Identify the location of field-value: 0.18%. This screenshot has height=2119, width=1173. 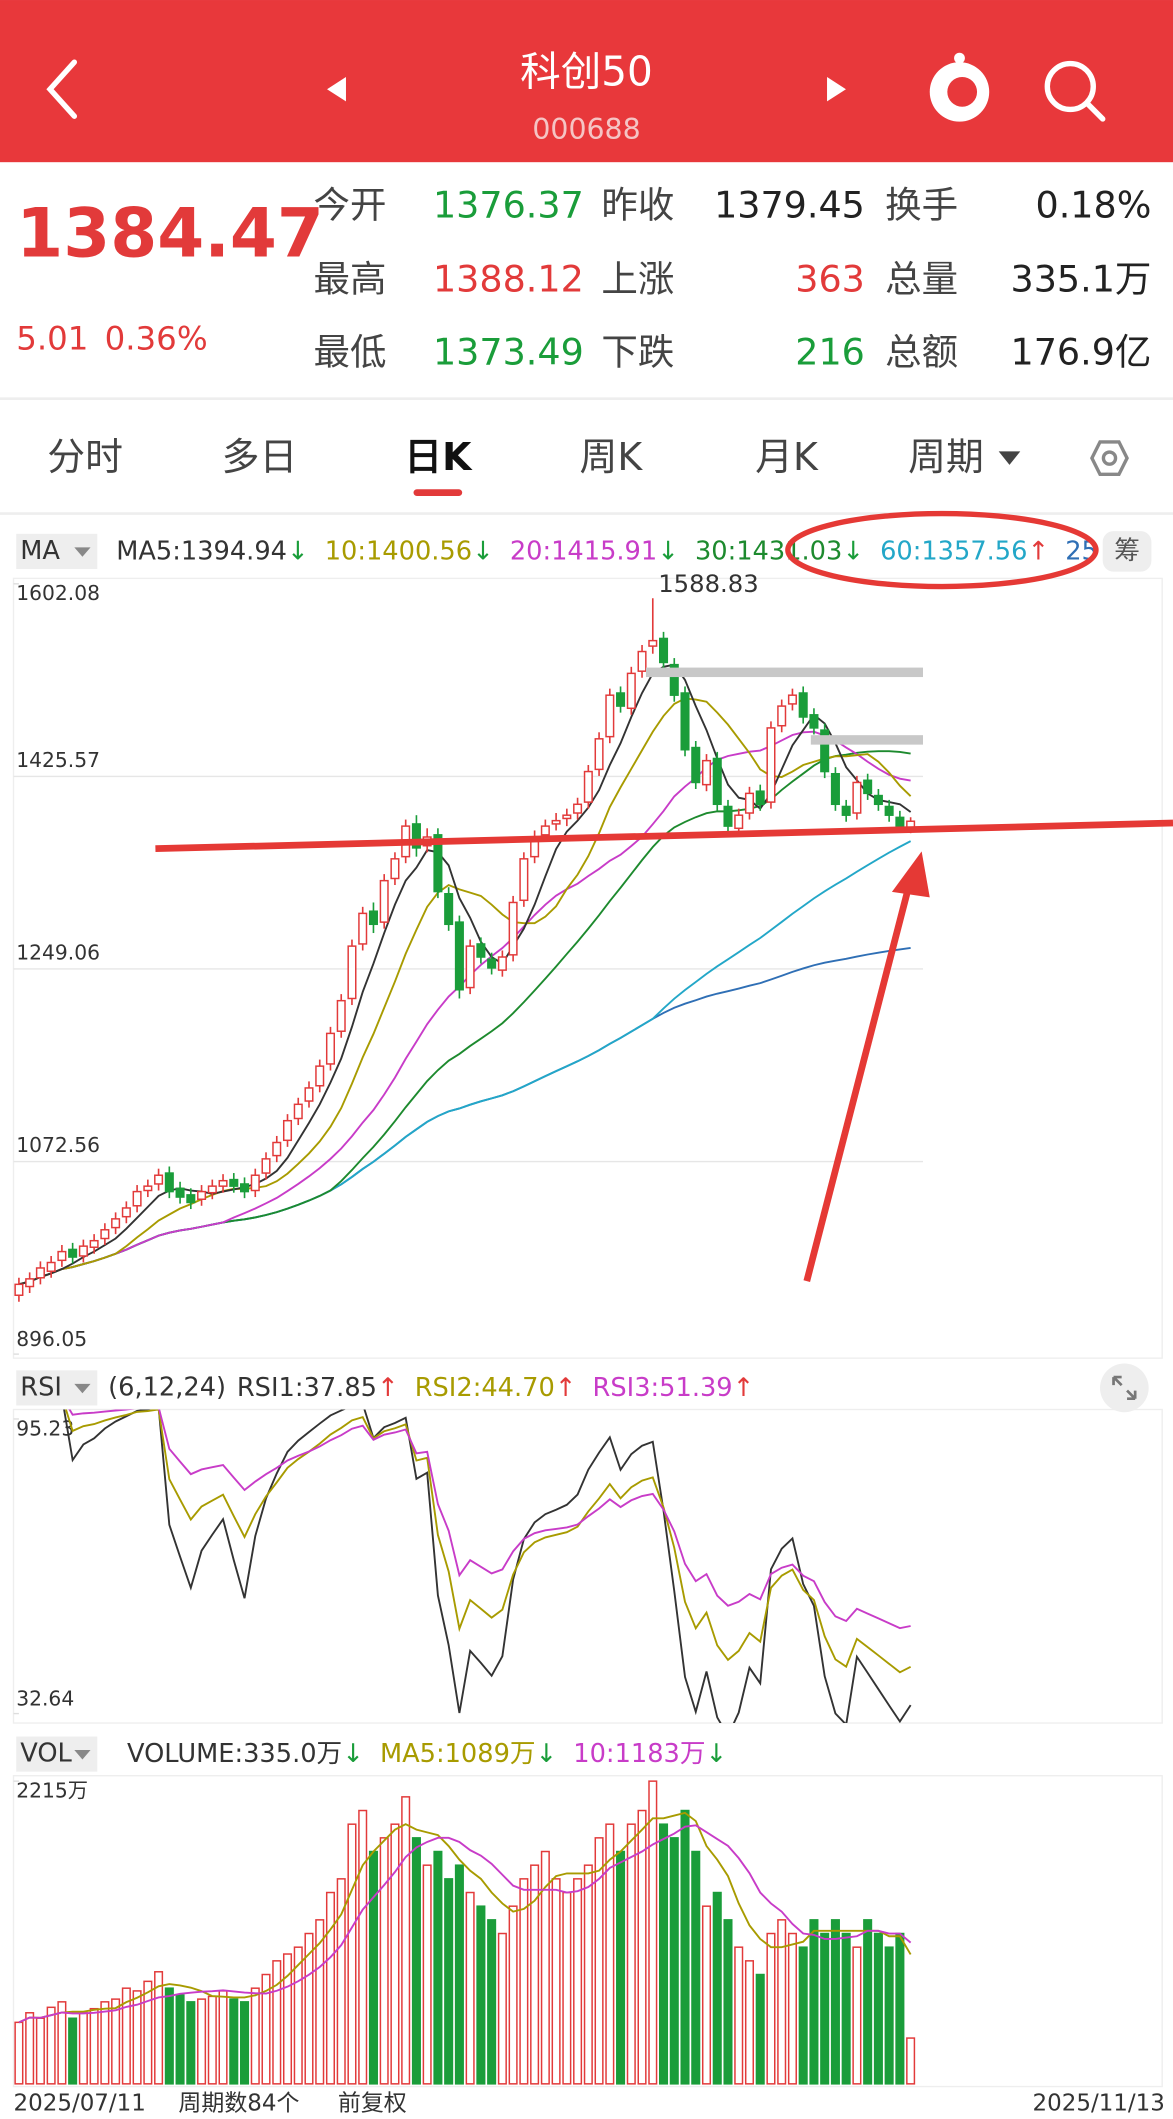
(1094, 204).